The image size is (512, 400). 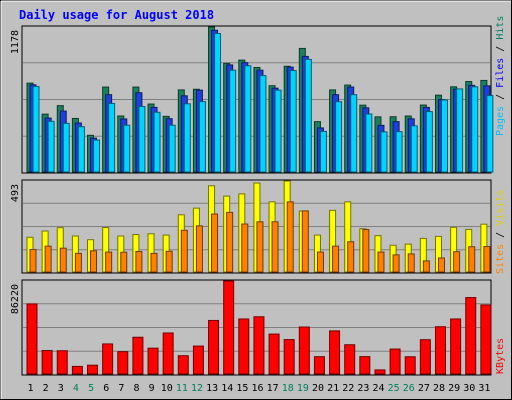 What do you see at coordinates (242, 388) in the screenshot?
I see `day-label-15: 15` at bounding box center [242, 388].